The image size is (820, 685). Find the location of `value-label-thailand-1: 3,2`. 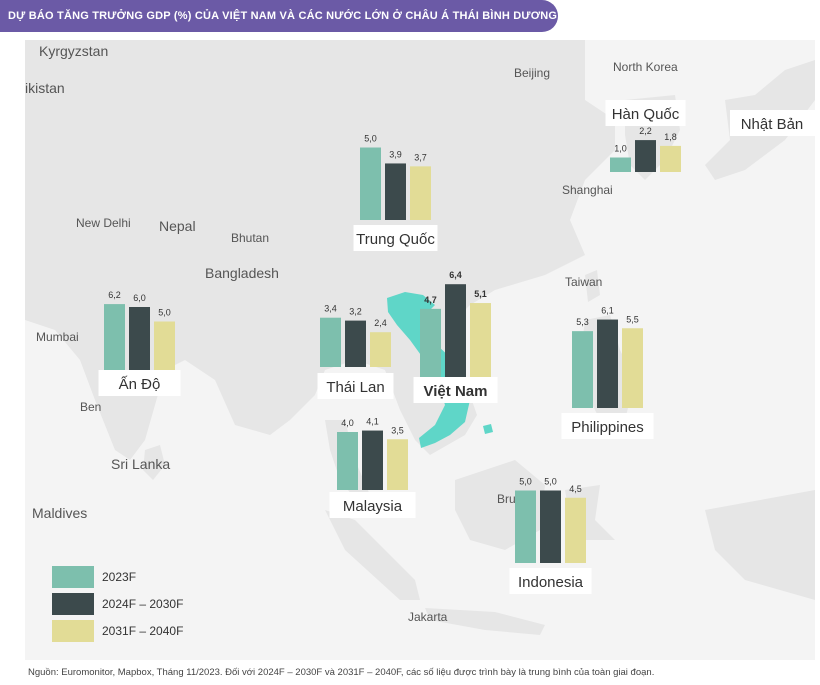

value-label-thailand-1: 3,2 is located at coordinates (355, 312).